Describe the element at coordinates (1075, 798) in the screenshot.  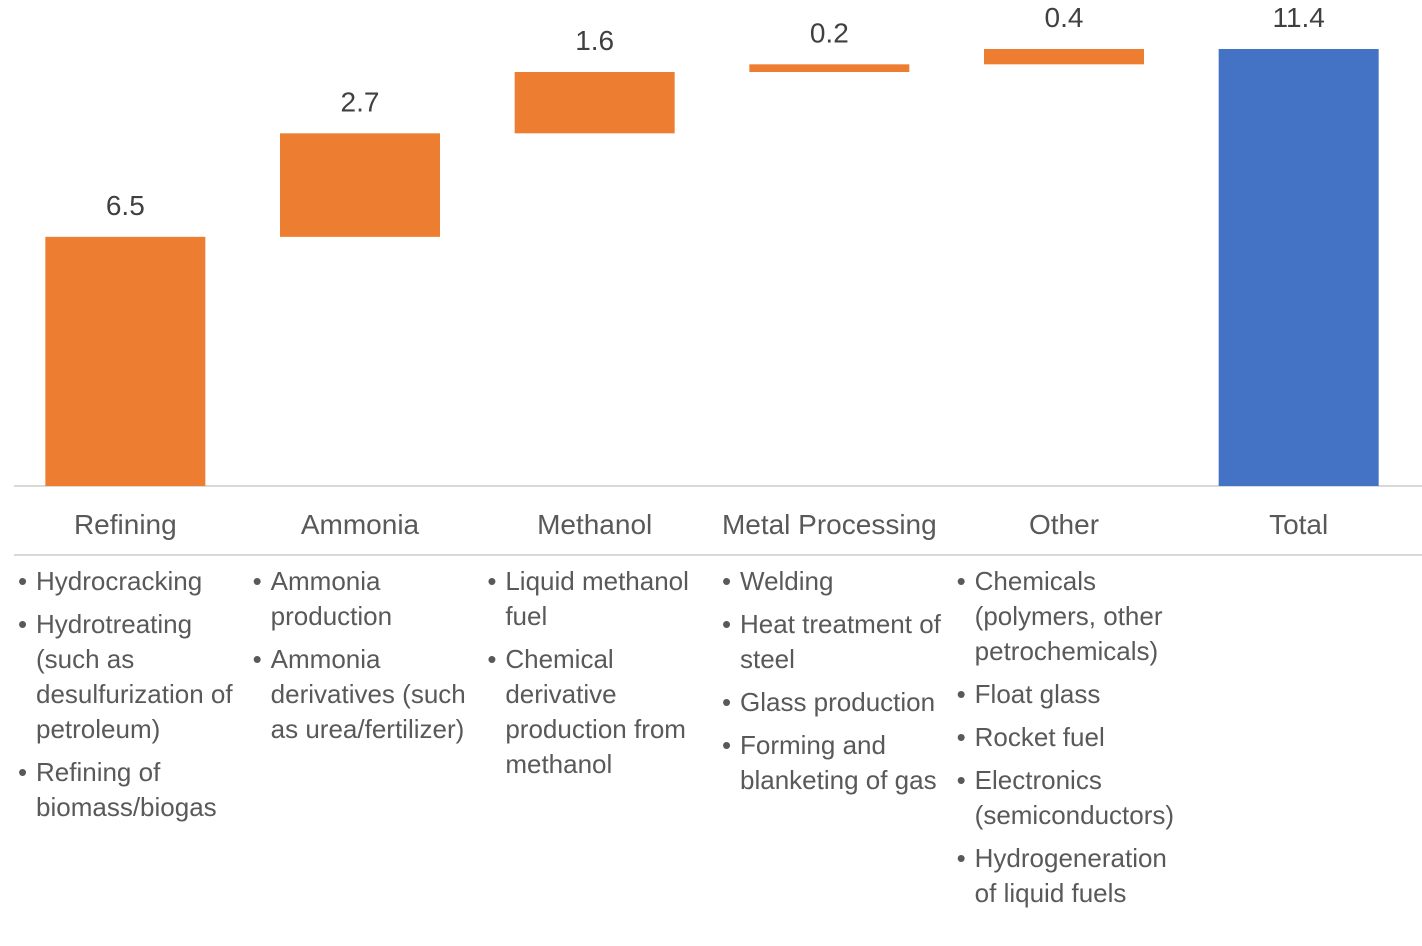
I see `note-item: Electronics (semiconductors)` at that location.